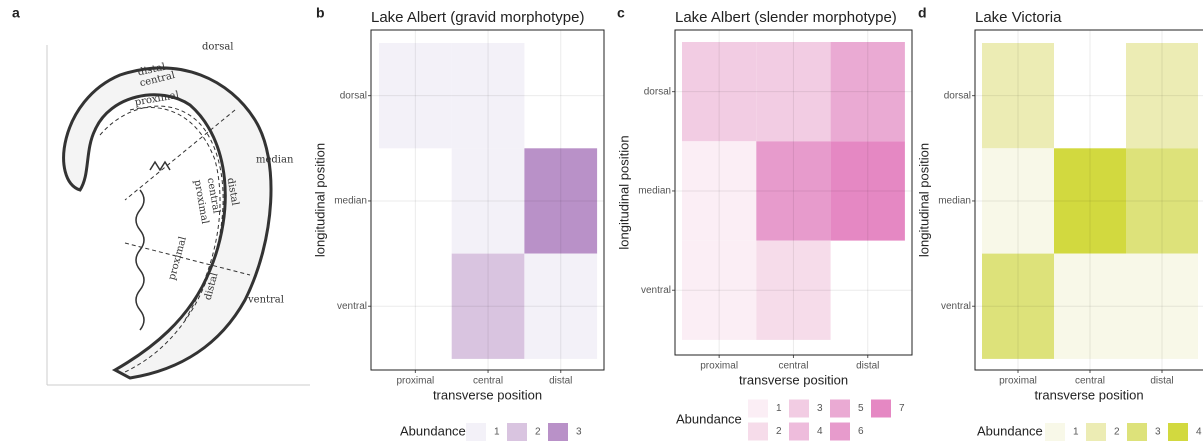 Image resolution: width=1203 pixels, height=443 pixels. Describe the element at coordinates (786, 17) in the screenshot. I see `chart-title: Lake Albert (slender morphotype)` at that location.